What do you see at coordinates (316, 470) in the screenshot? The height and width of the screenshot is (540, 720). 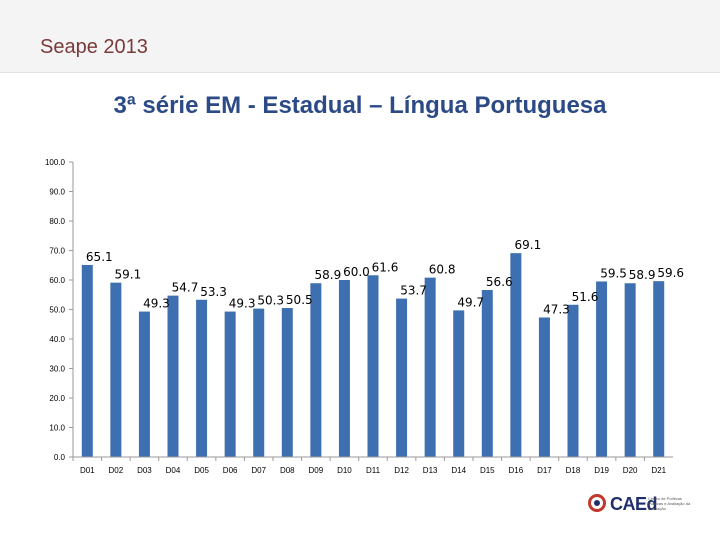 I see `x-tick-label: D09` at bounding box center [316, 470].